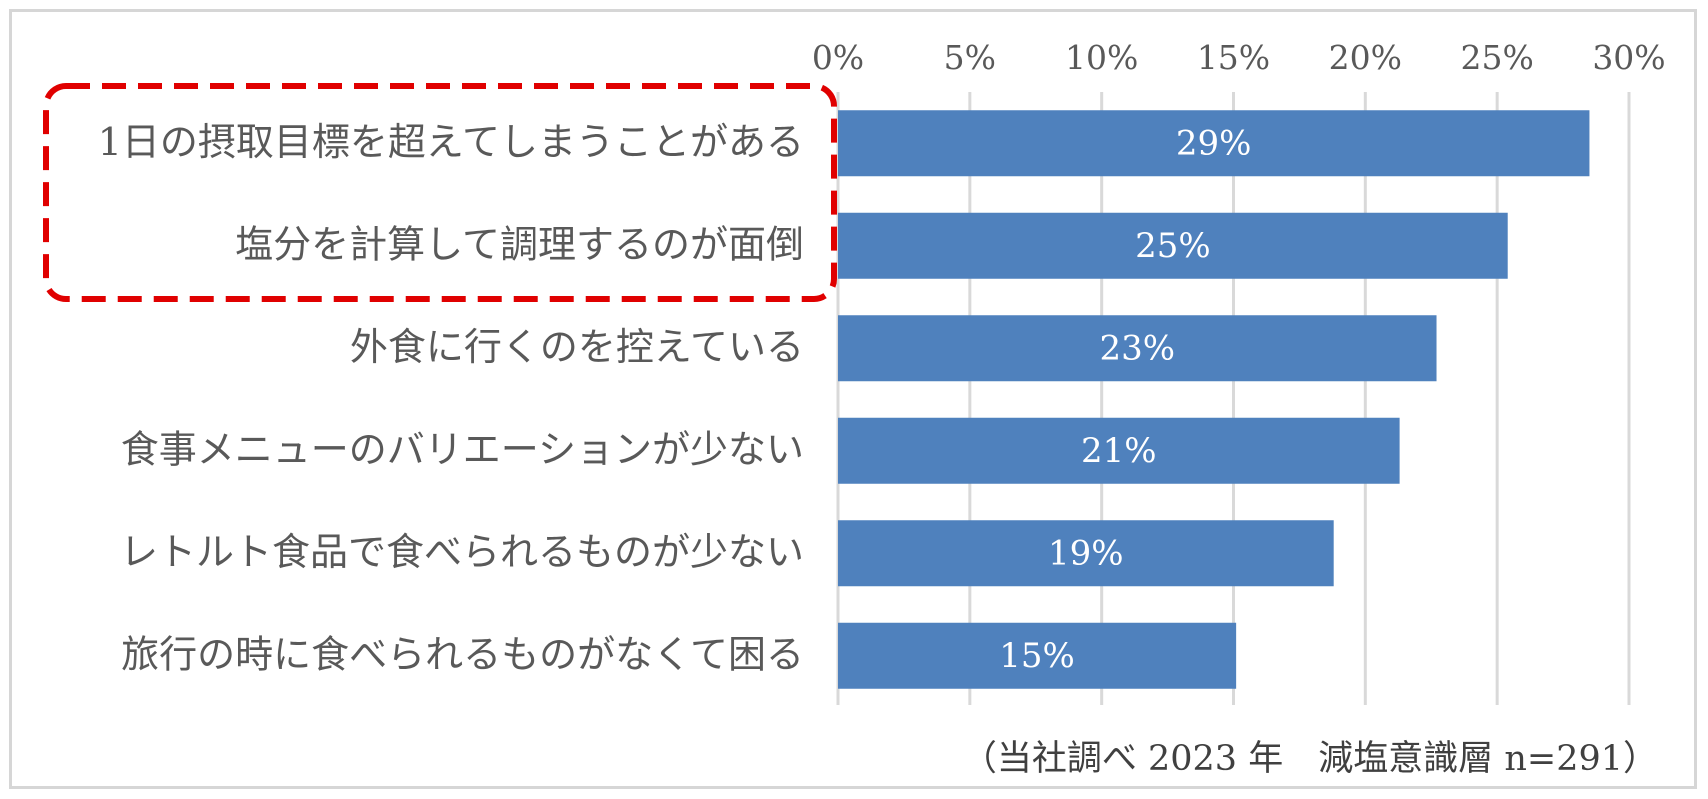 The height and width of the screenshot is (799, 1708). What do you see at coordinates (462, 449) in the screenshot?
I see `category-label: 食事メニューのバリエーションが少ない` at bounding box center [462, 449].